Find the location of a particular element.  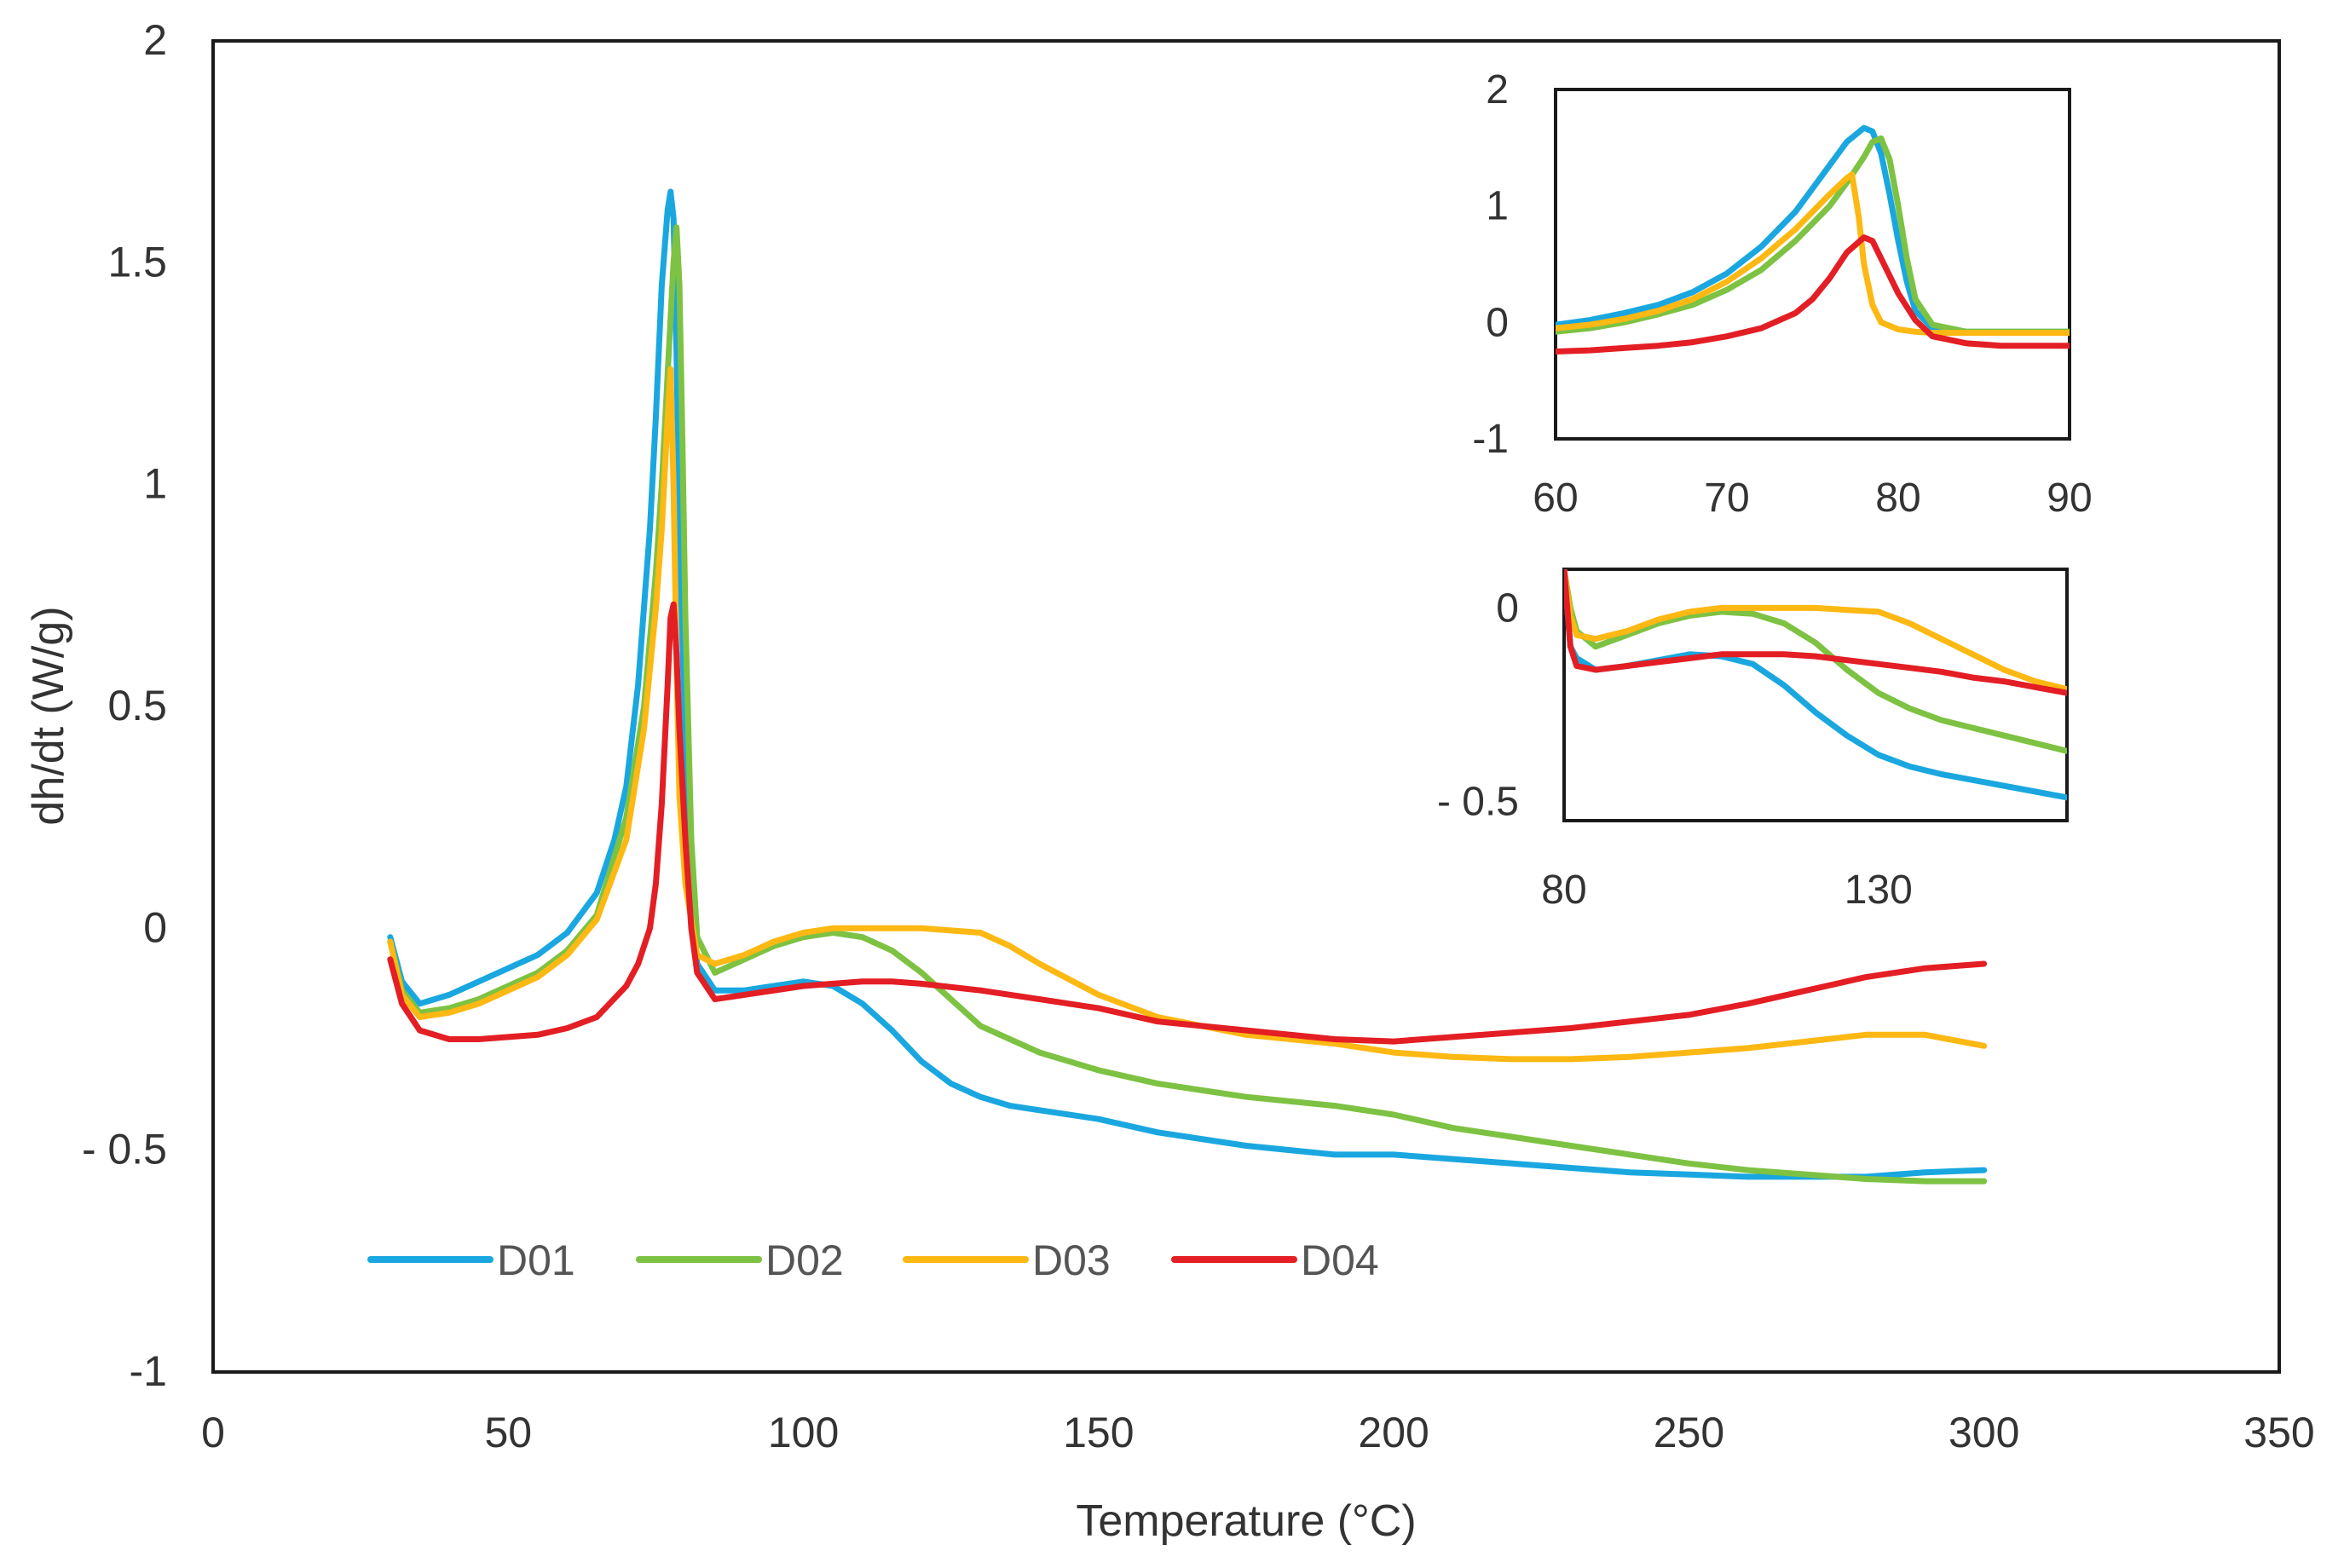

main-x-tick-label: 350 is located at coordinates (2278, 1432).